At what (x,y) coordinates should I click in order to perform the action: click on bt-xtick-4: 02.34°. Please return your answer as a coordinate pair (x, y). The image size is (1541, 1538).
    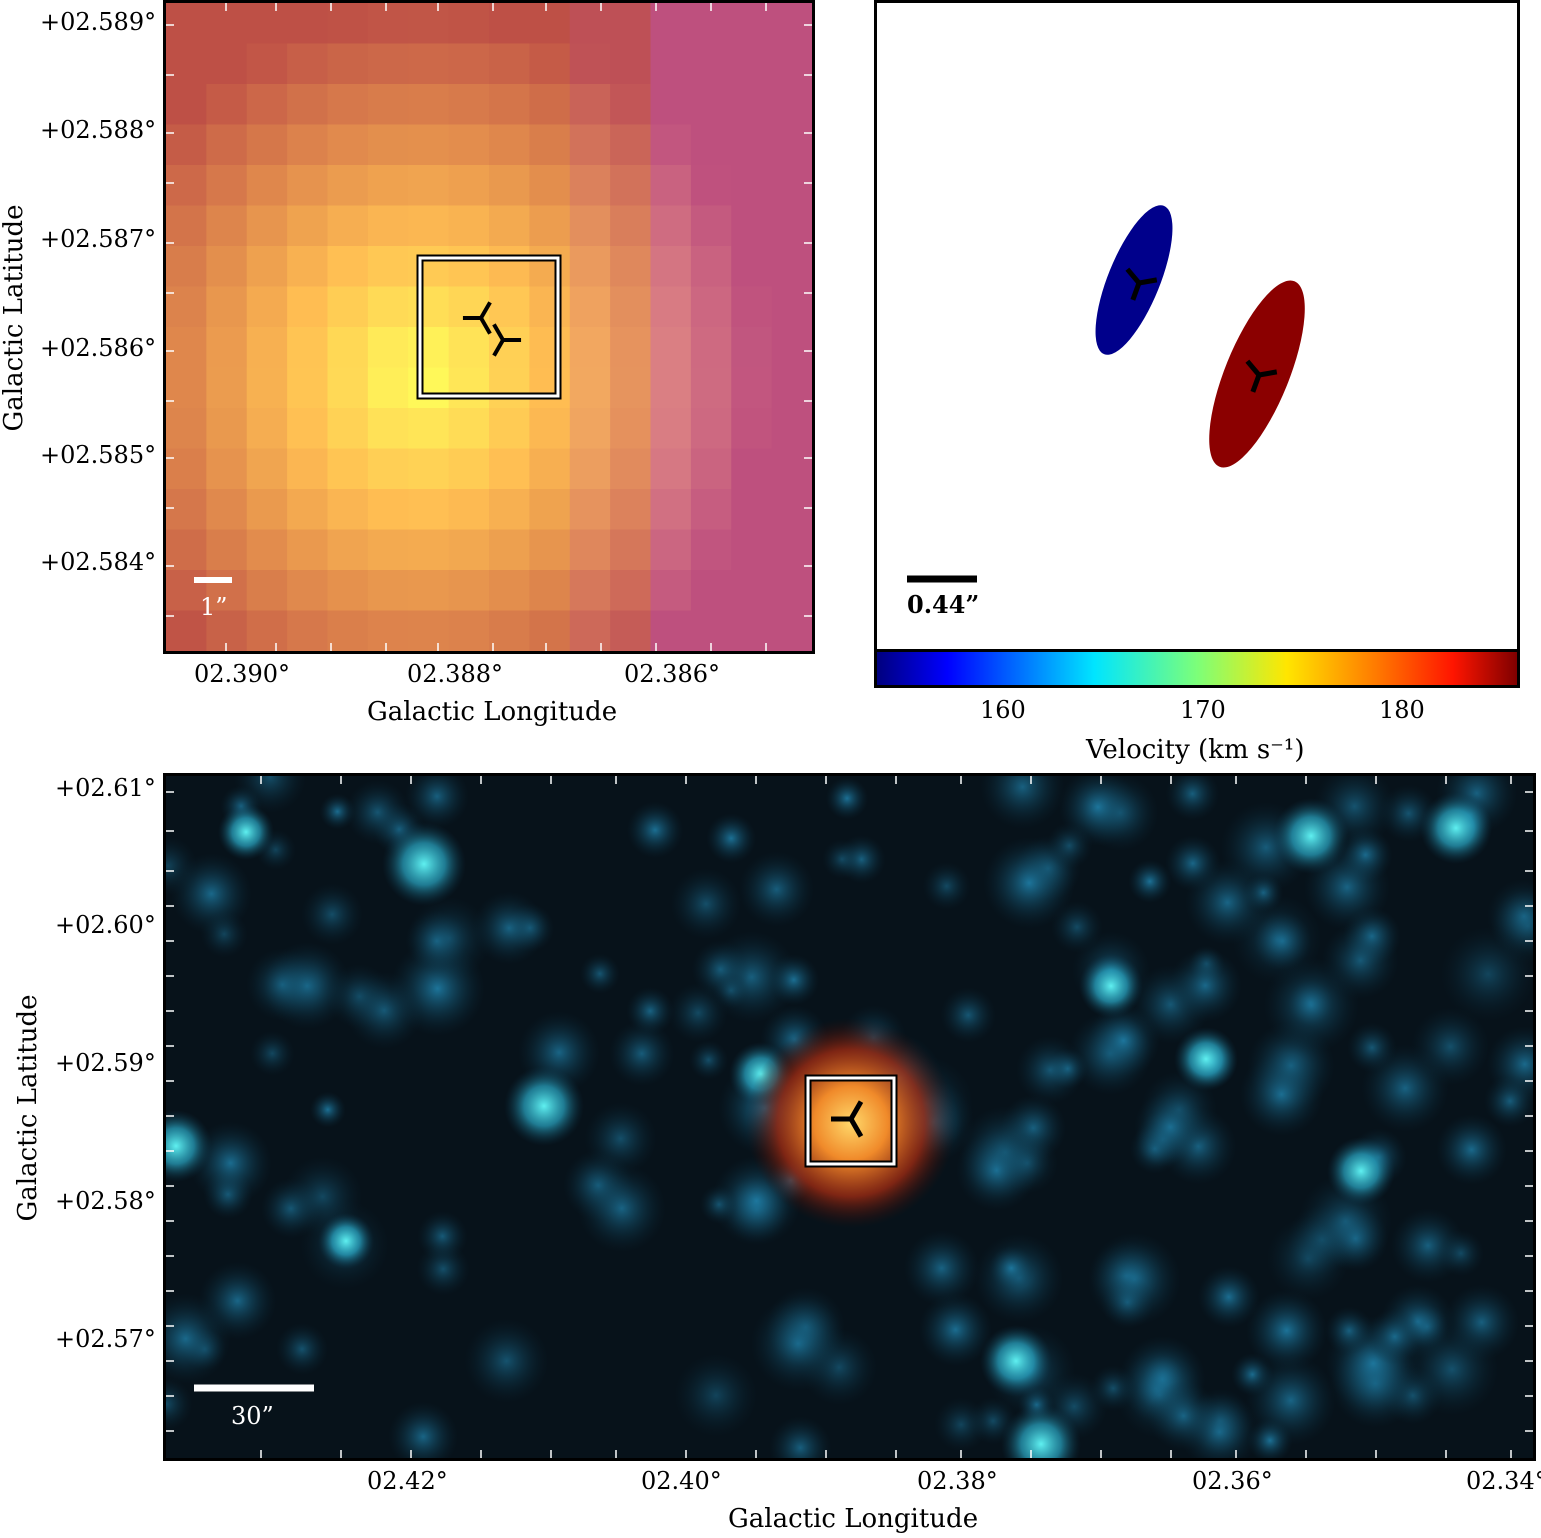
    Looking at the image, I should click on (1503, 1481).